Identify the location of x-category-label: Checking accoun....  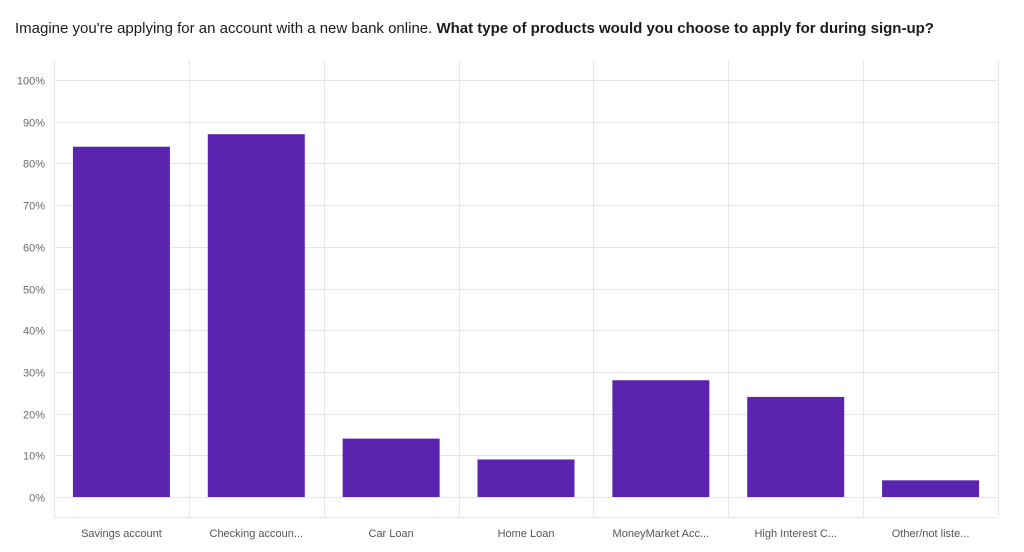
(257, 534).